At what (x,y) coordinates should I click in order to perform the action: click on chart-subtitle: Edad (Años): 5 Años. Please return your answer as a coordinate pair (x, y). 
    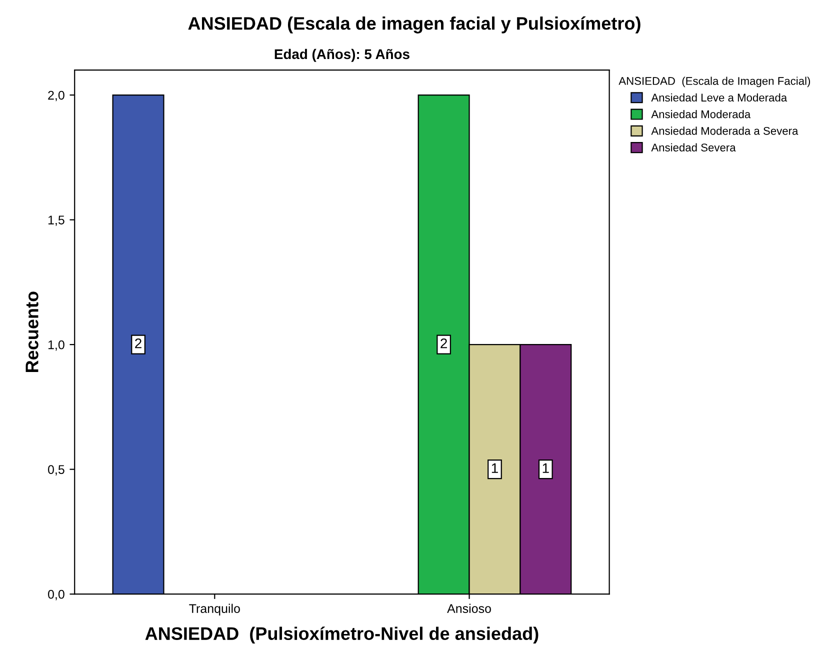
    Looking at the image, I should click on (342, 55).